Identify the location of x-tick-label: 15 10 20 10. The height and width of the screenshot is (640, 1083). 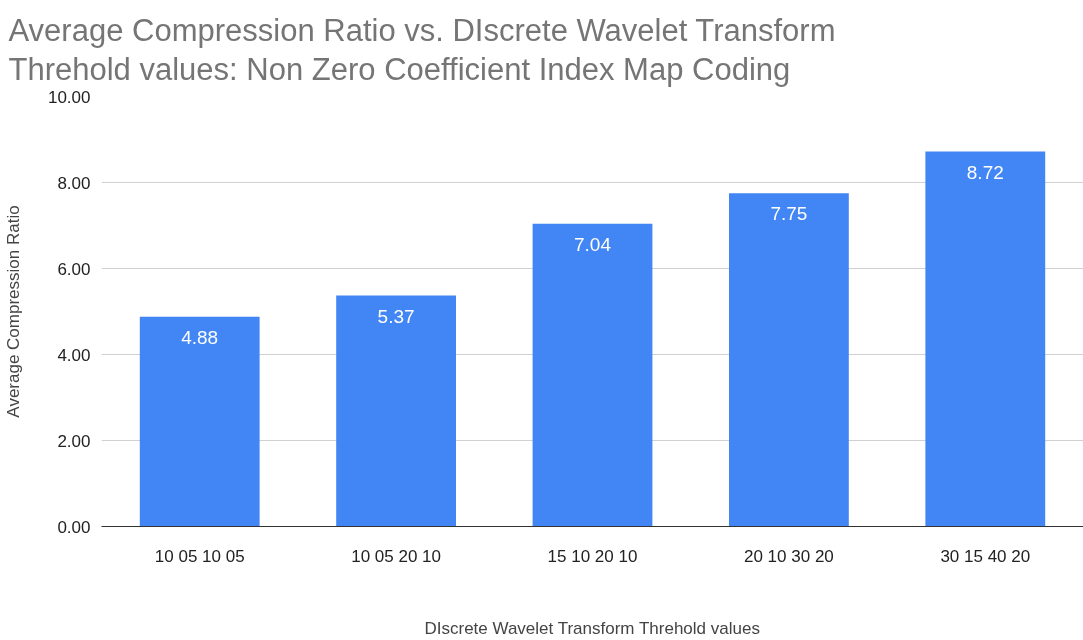
(592, 556).